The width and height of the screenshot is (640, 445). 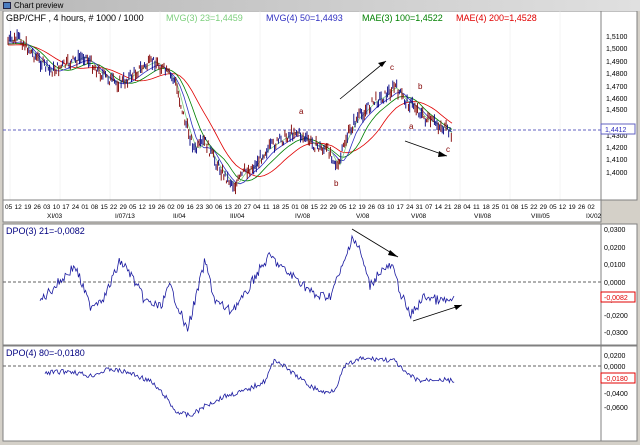 What do you see at coordinates (617, 160) in the screenshot?
I see `price-tick-label: 1,4100` at bounding box center [617, 160].